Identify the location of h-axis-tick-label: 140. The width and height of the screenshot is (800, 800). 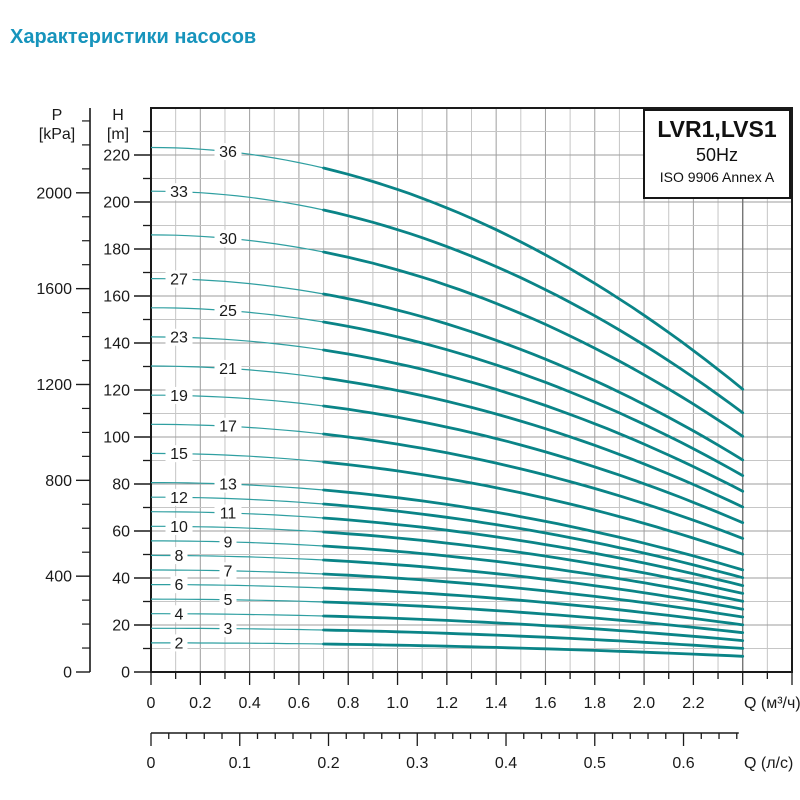
(116, 344).